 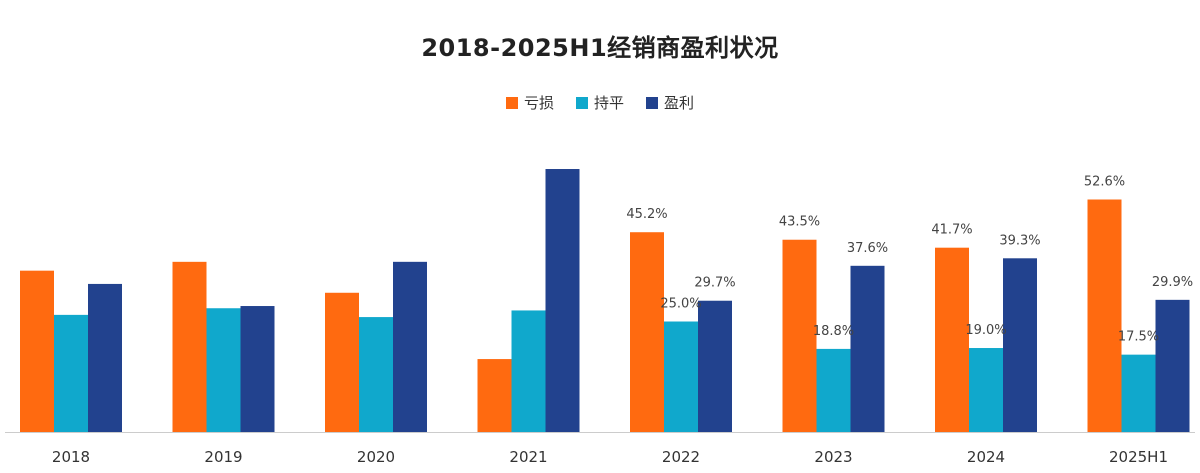 What do you see at coordinates (986, 457) in the screenshot?
I see `x-tick-2024: 2024` at bounding box center [986, 457].